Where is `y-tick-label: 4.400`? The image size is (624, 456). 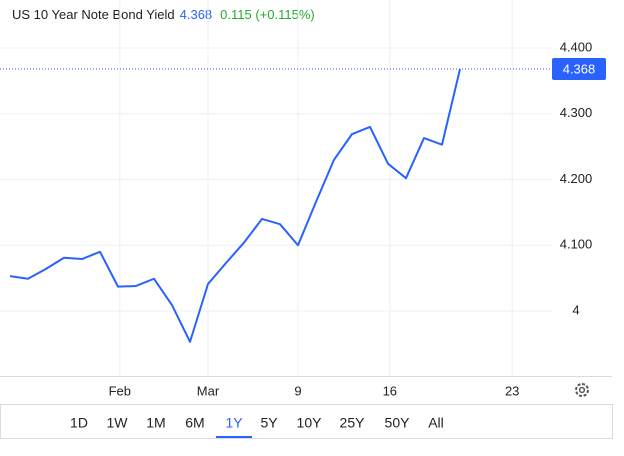 y-tick-label: 4.400 is located at coordinates (576, 46).